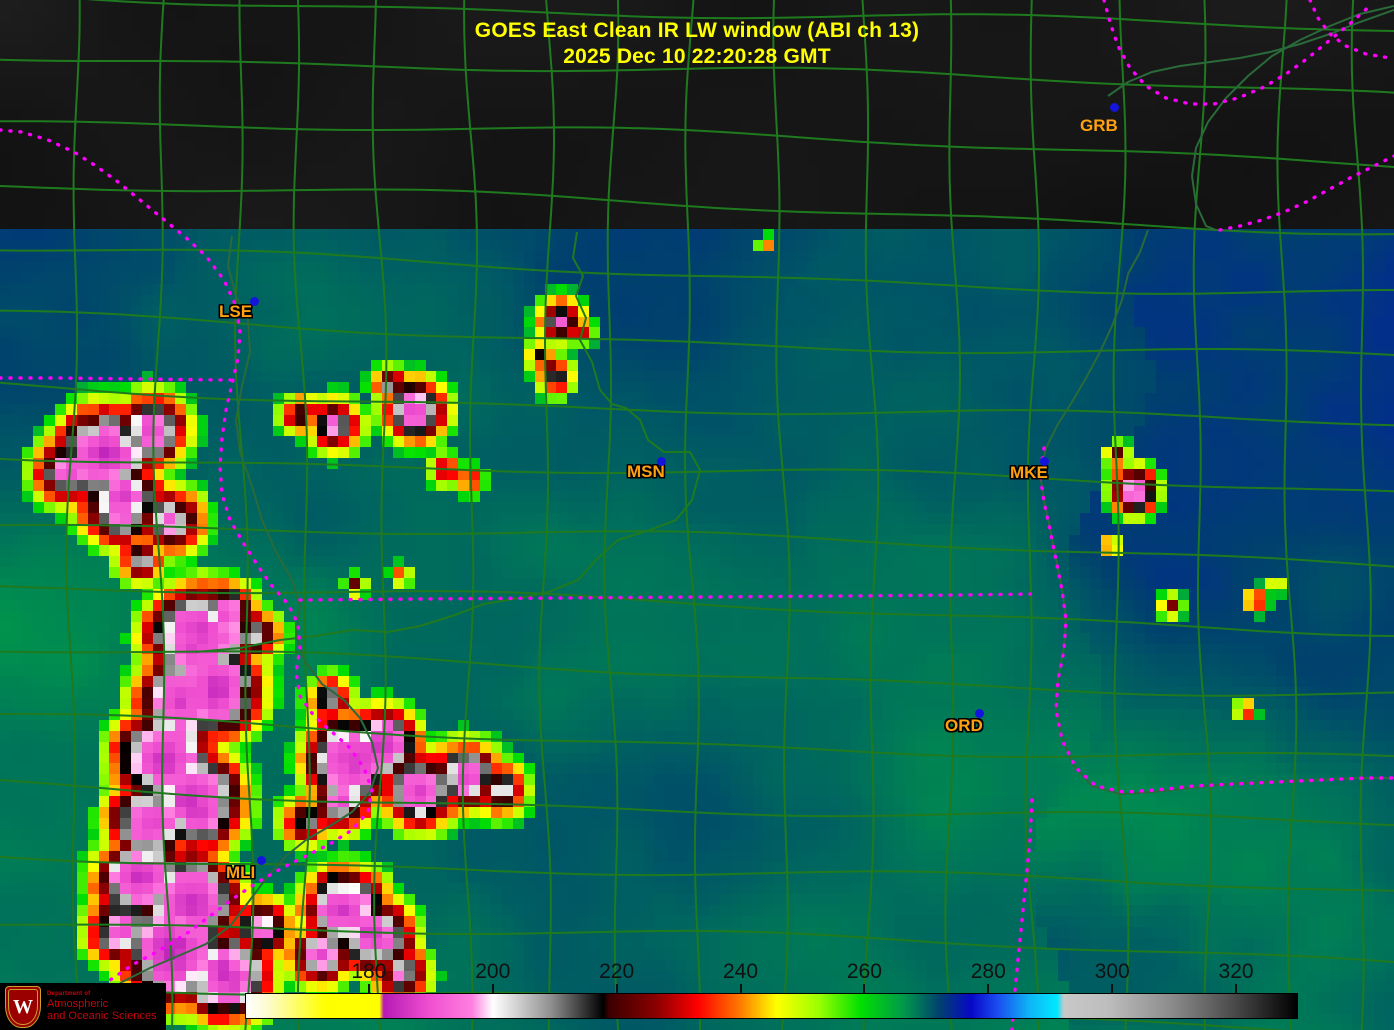  Describe the element at coordinates (1114, 107) in the screenshot. I see `station-dot-grb` at that location.